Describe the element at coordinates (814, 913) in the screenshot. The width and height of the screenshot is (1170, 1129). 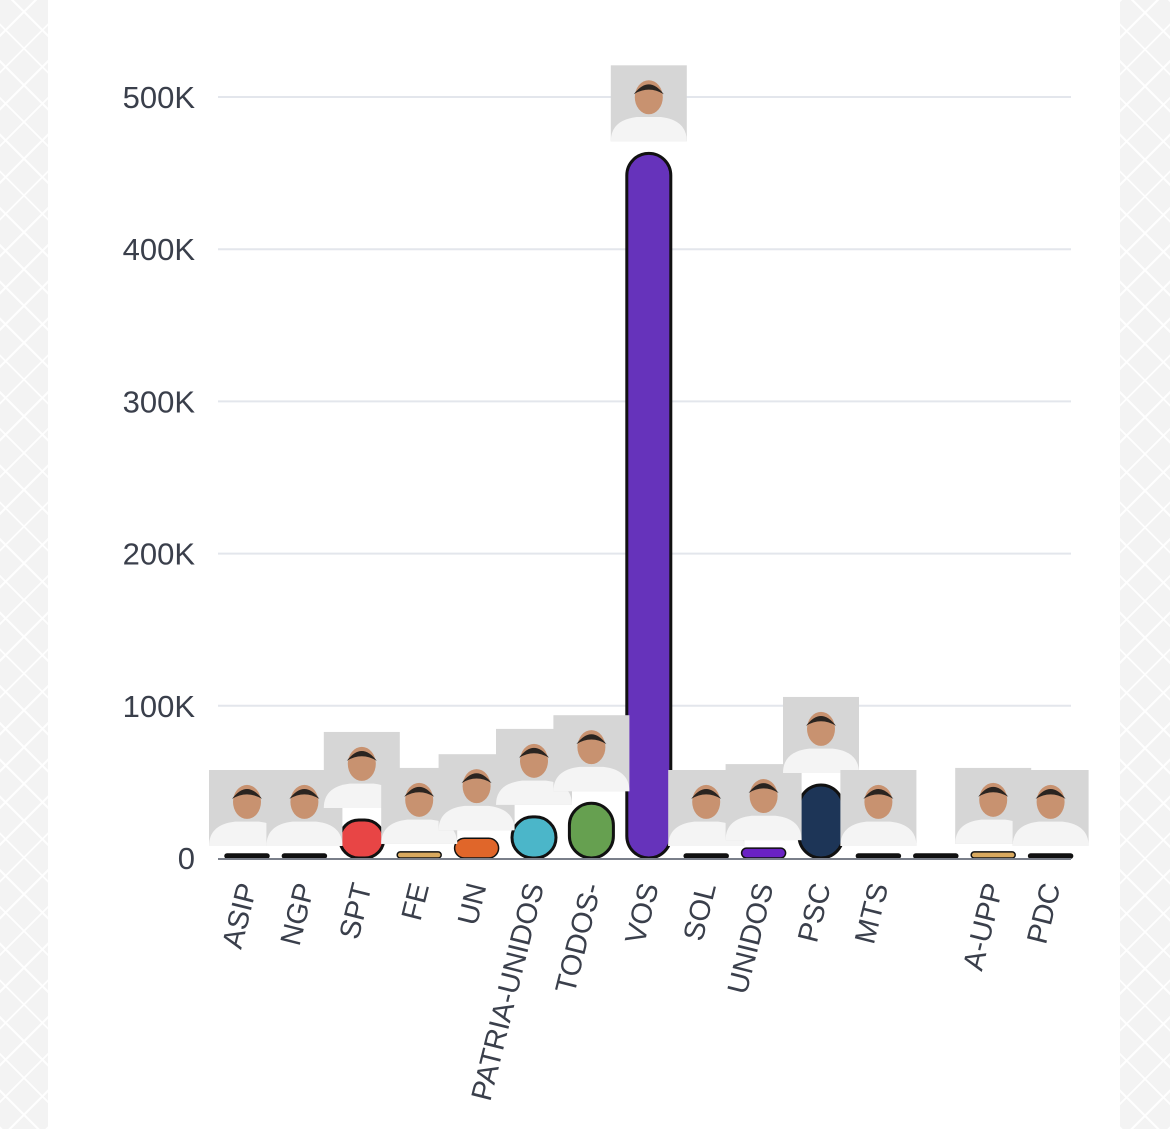
I see `x-tick-label: PSC` at that location.